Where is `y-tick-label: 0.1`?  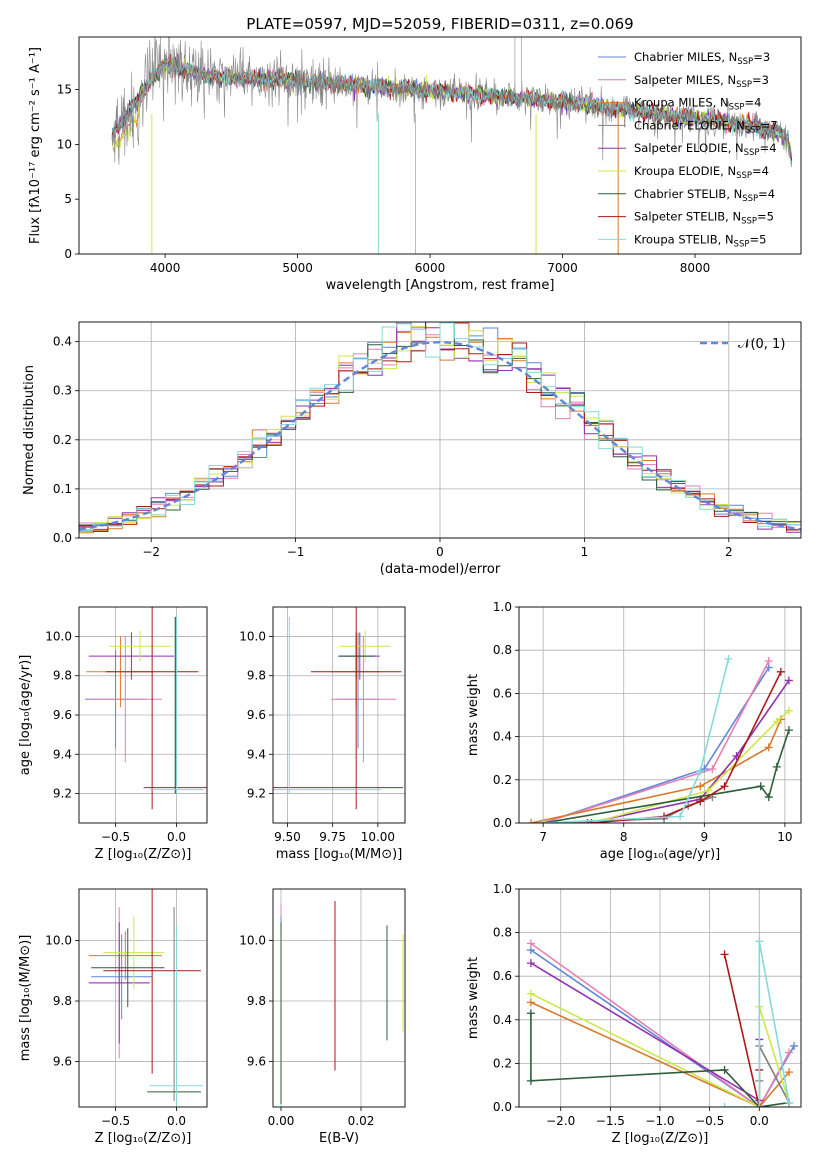
y-tick-label: 0.1 is located at coordinates (62, 489).